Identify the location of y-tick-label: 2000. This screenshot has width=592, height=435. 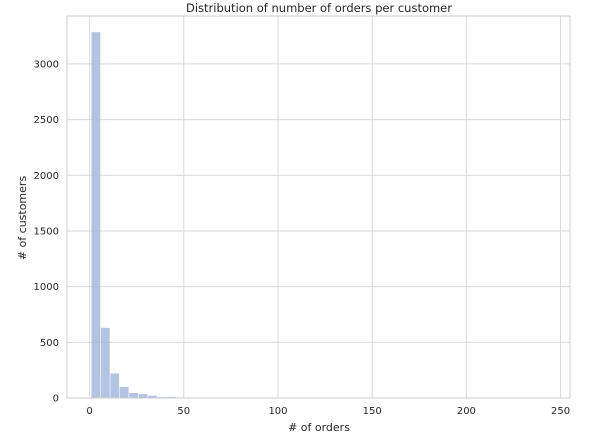
(46, 176).